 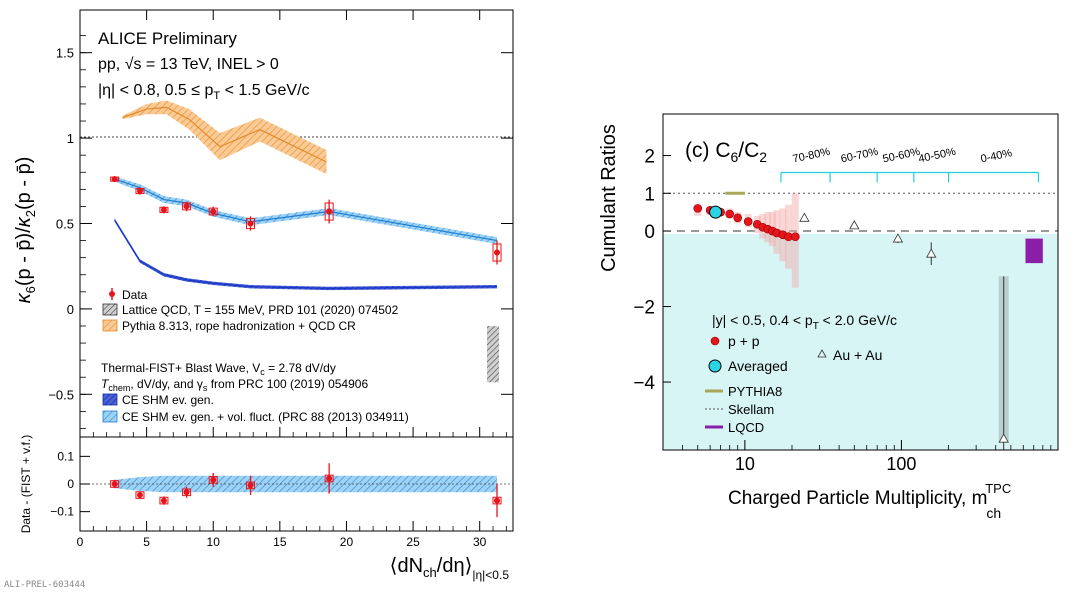 What do you see at coordinates (188, 64) in the screenshot?
I see `subtitle-collision: pp, √s = 13 TeV, INEL > 0` at bounding box center [188, 64].